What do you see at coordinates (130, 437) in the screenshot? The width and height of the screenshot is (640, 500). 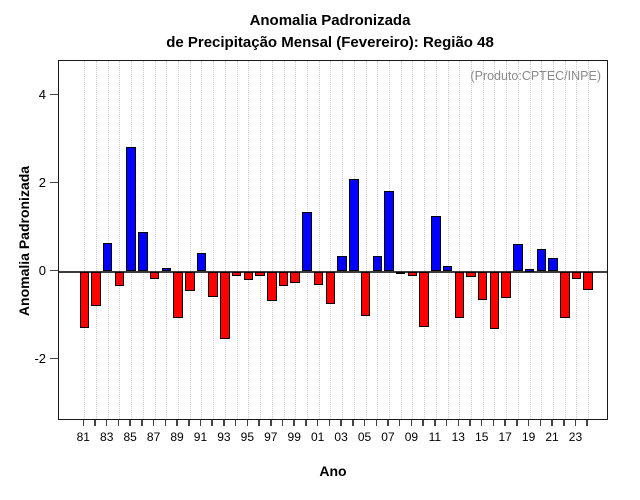 I see `x-tick-label: 85` at bounding box center [130, 437].